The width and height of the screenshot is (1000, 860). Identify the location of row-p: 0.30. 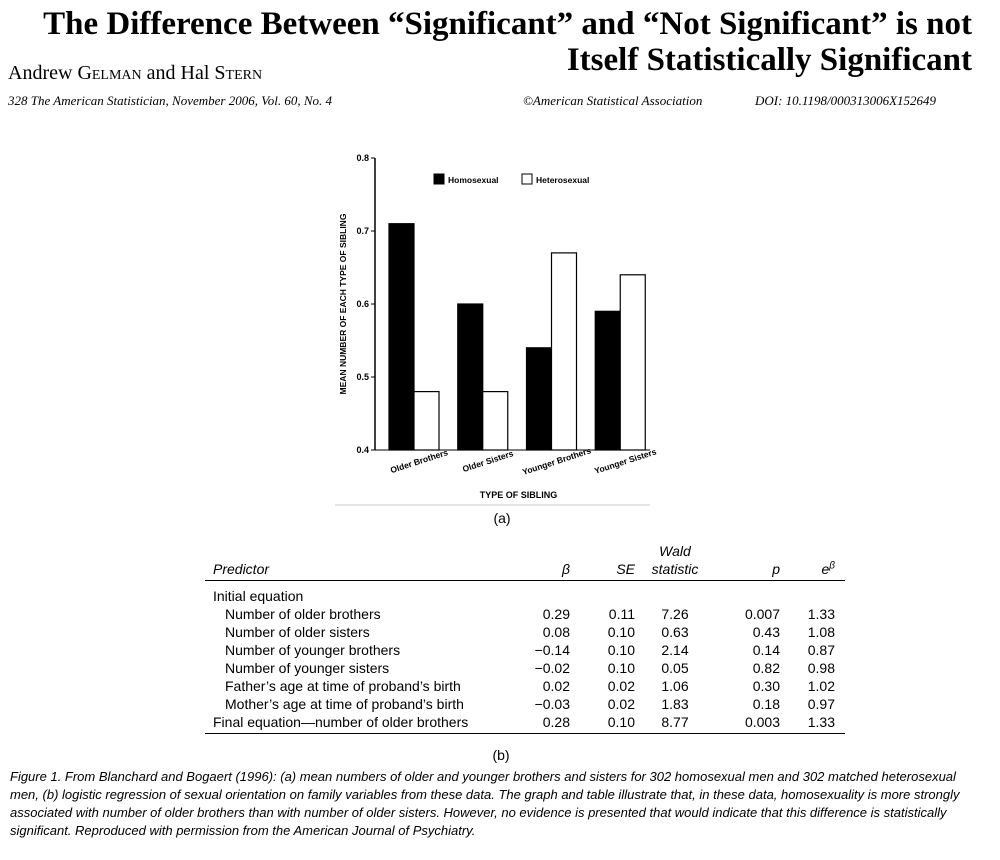
(766, 686).